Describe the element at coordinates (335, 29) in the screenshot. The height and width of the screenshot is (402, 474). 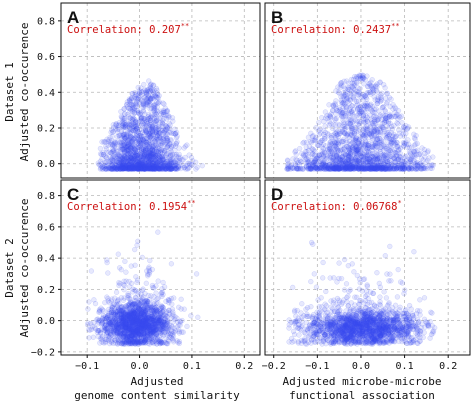
I see `correlation-annotation: Correlation: 0.2437**` at that location.